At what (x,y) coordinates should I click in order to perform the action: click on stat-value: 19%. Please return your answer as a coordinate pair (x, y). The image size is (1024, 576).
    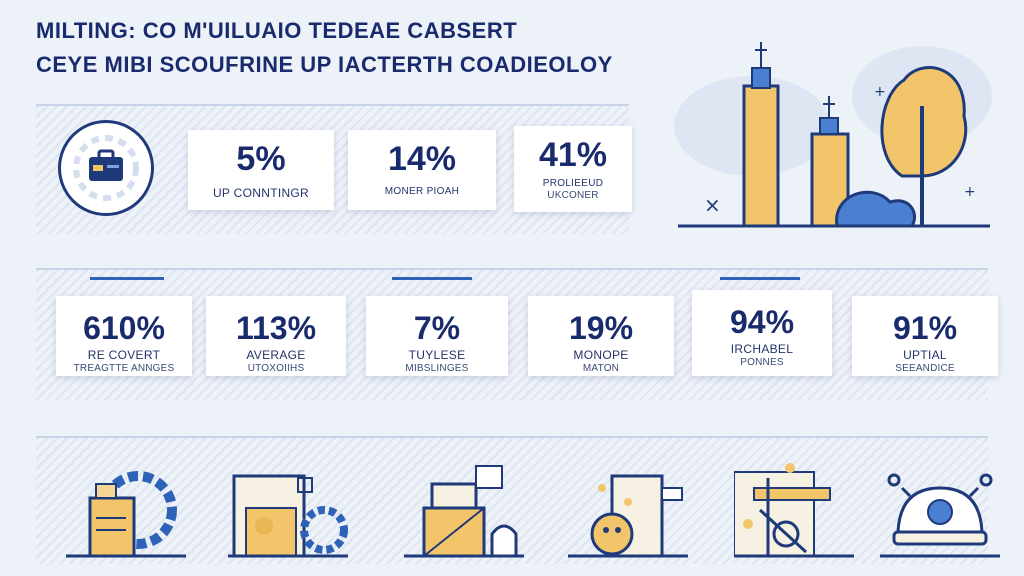
    Looking at the image, I should click on (601, 328).